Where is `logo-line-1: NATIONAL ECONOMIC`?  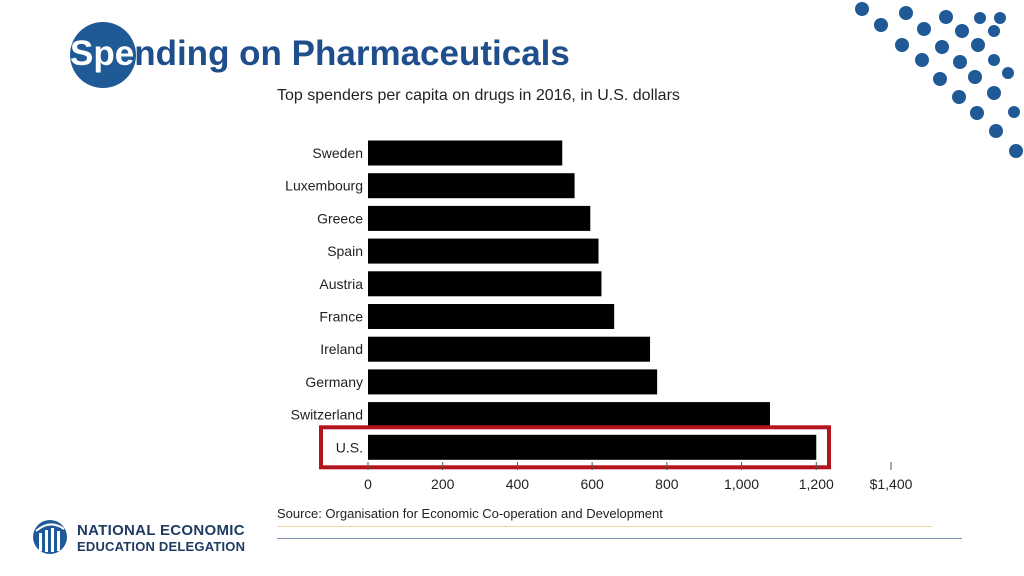
logo-line-1: NATIONAL ECONOMIC is located at coordinates (161, 530).